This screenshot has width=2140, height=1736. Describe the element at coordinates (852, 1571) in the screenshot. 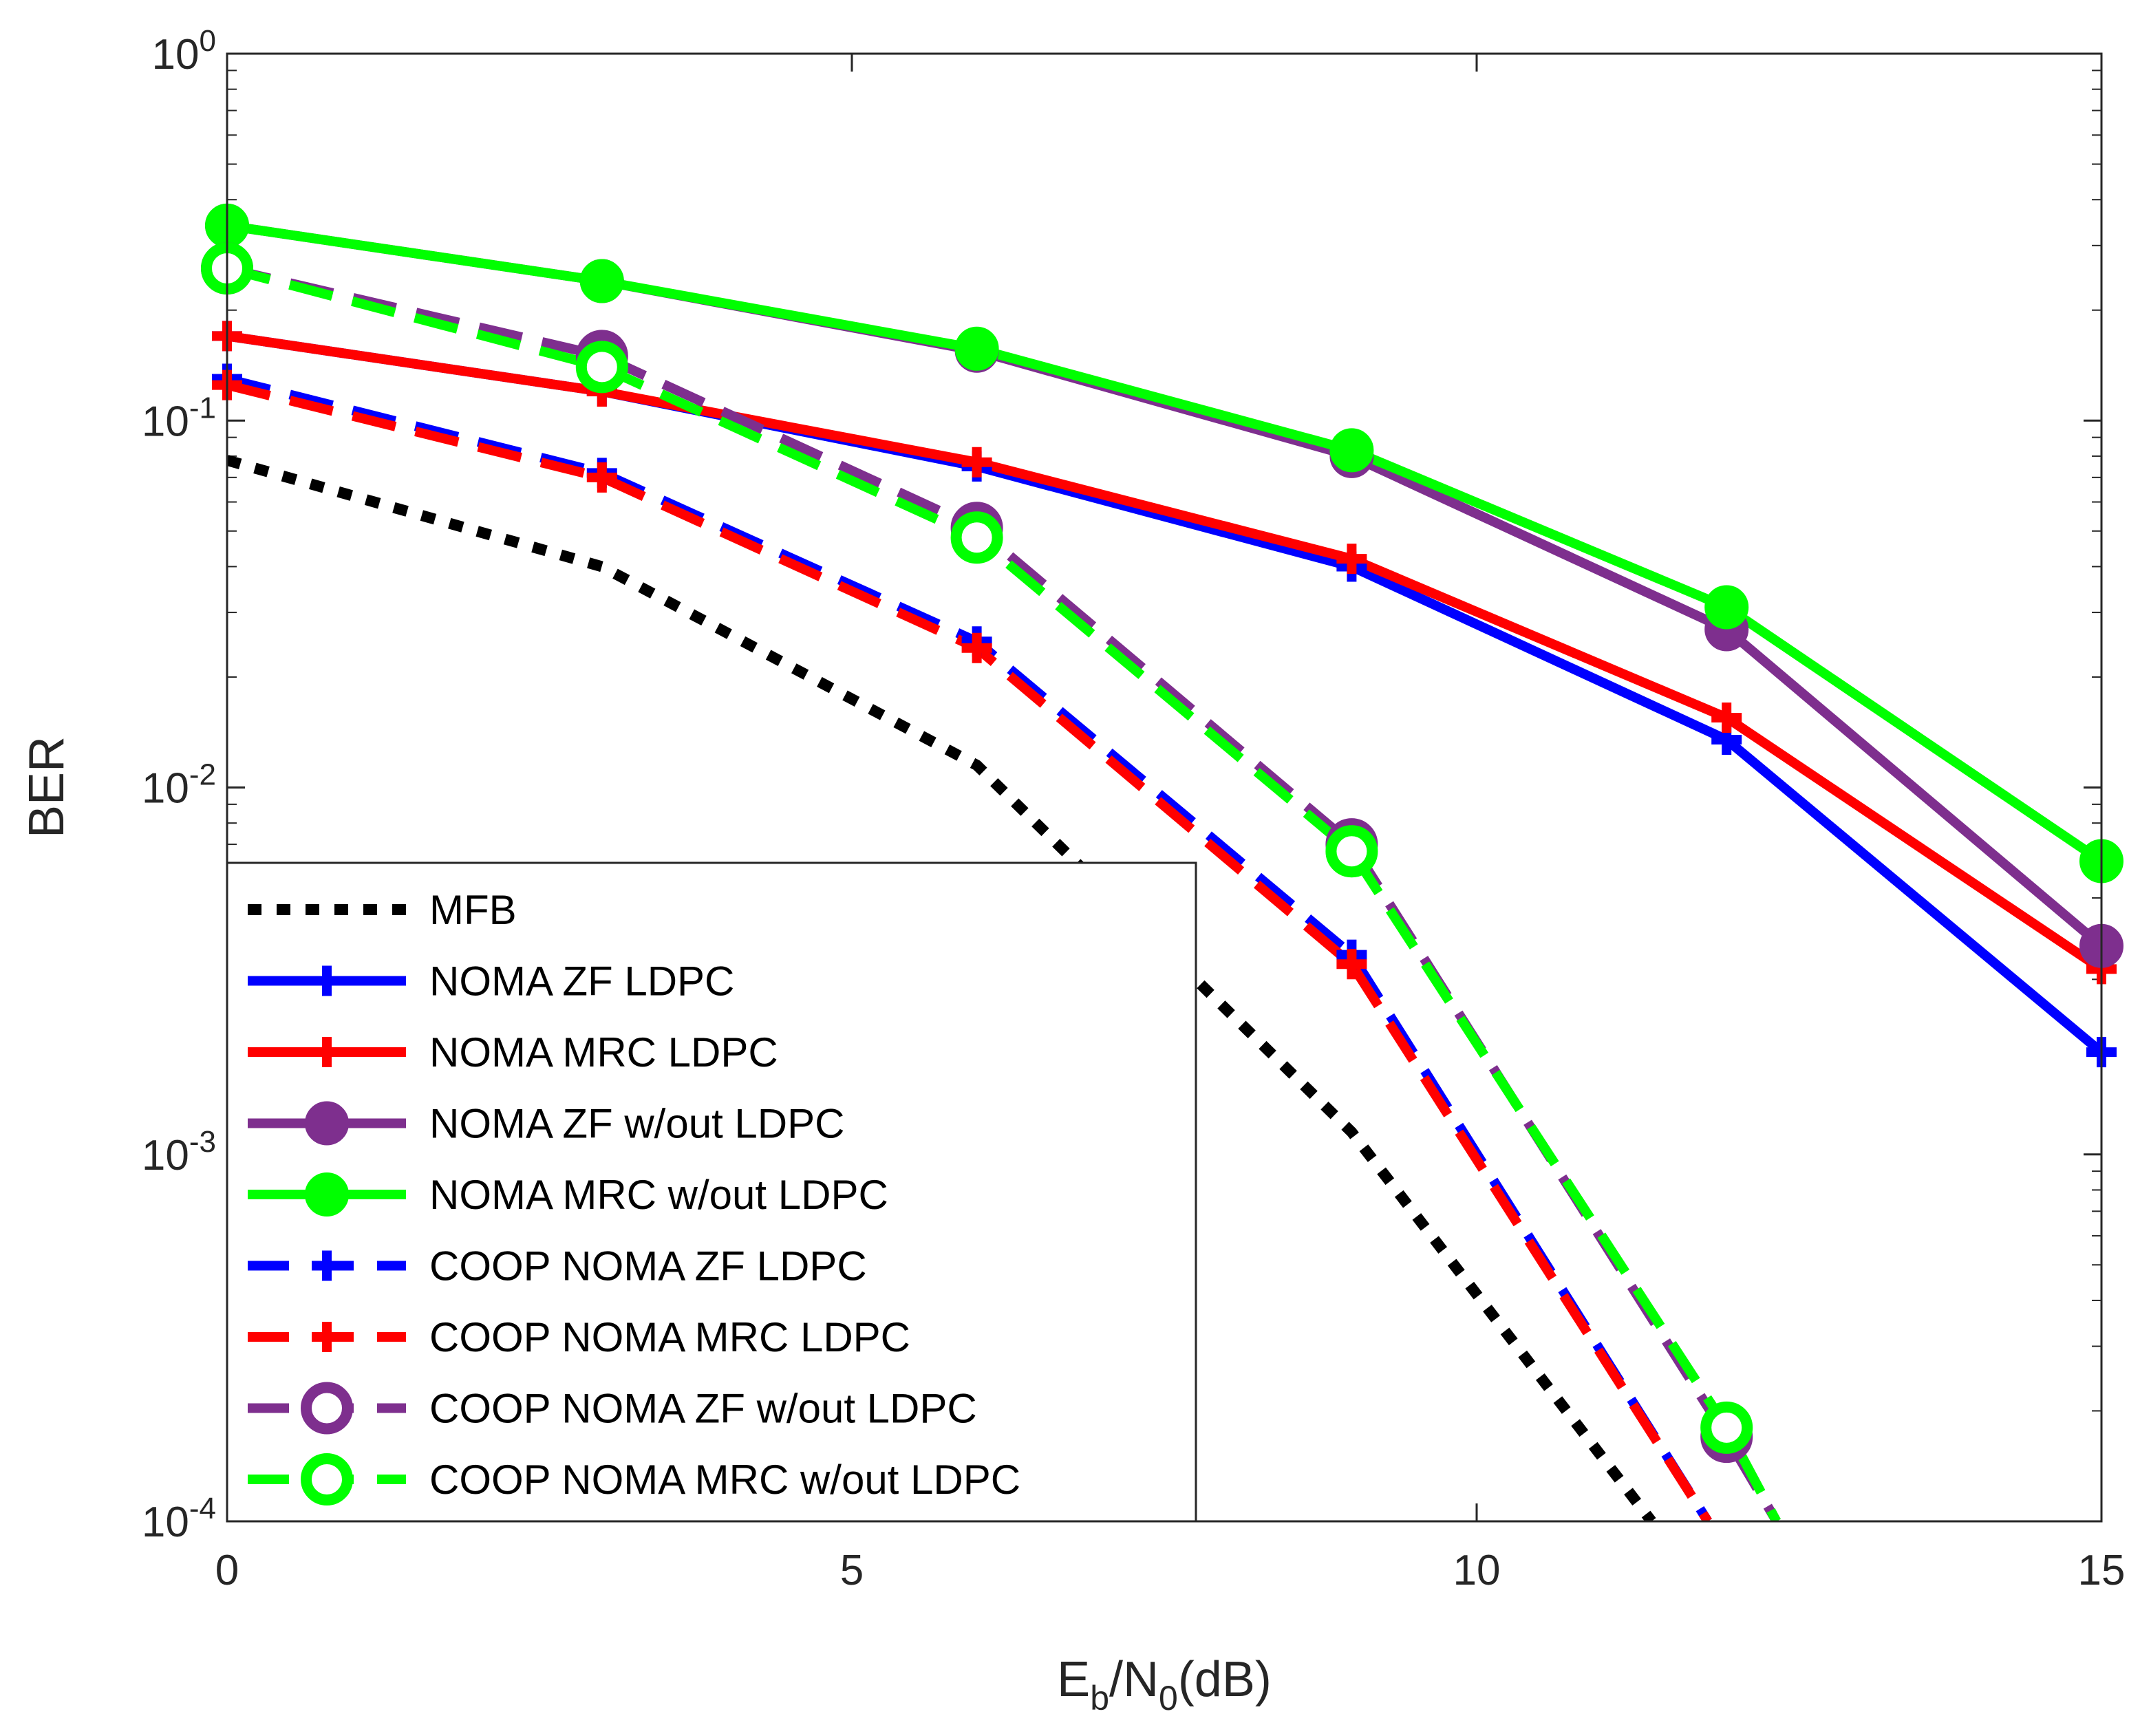

I see `x-tick-label-5: 5` at that location.